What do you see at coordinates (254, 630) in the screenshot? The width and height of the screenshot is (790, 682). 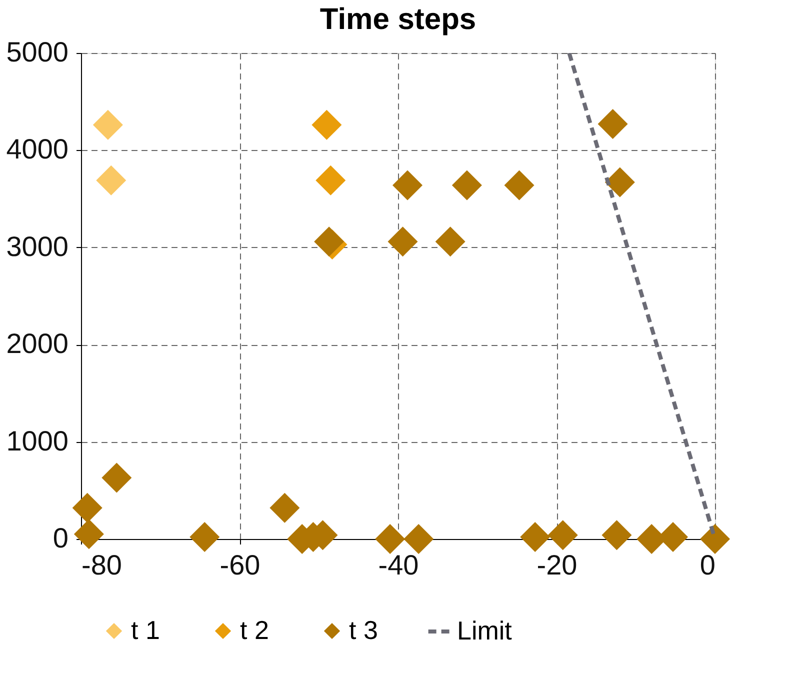 I see `legend-label: t 2` at bounding box center [254, 630].